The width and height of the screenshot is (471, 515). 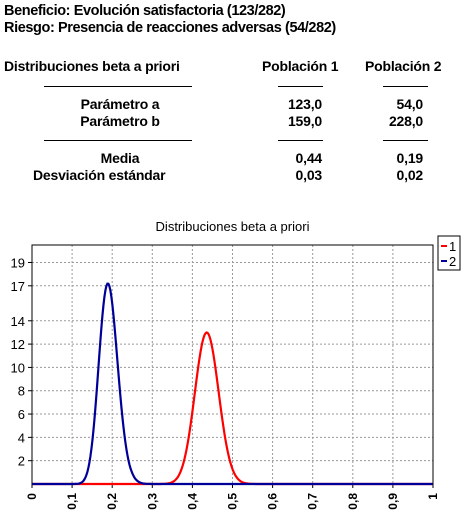 What do you see at coordinates (120, 121) in the screenshot?
I see `row-label-parametro-b: Parámetro b` at bounding box center [120, 121].